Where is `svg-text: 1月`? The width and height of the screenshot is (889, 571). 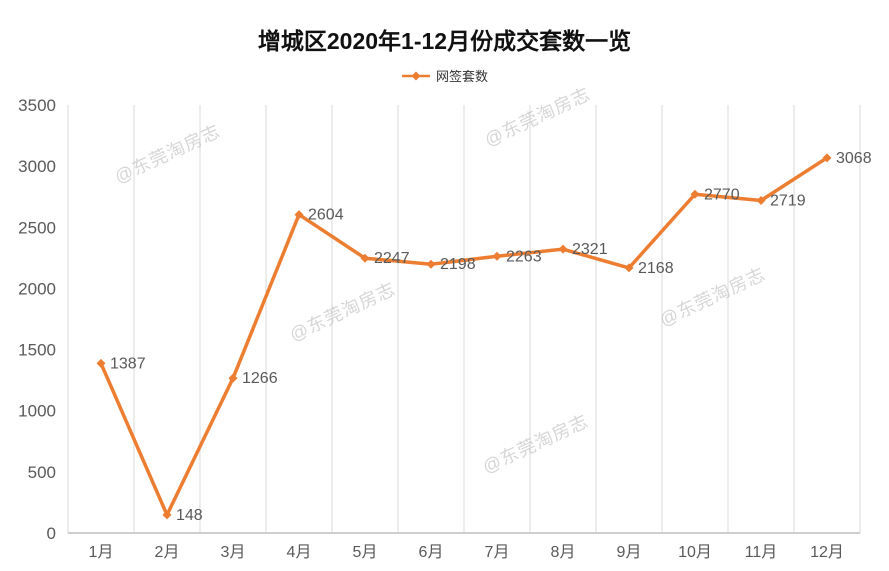
svg-text: 1月 is located at coordinates (101, 552).